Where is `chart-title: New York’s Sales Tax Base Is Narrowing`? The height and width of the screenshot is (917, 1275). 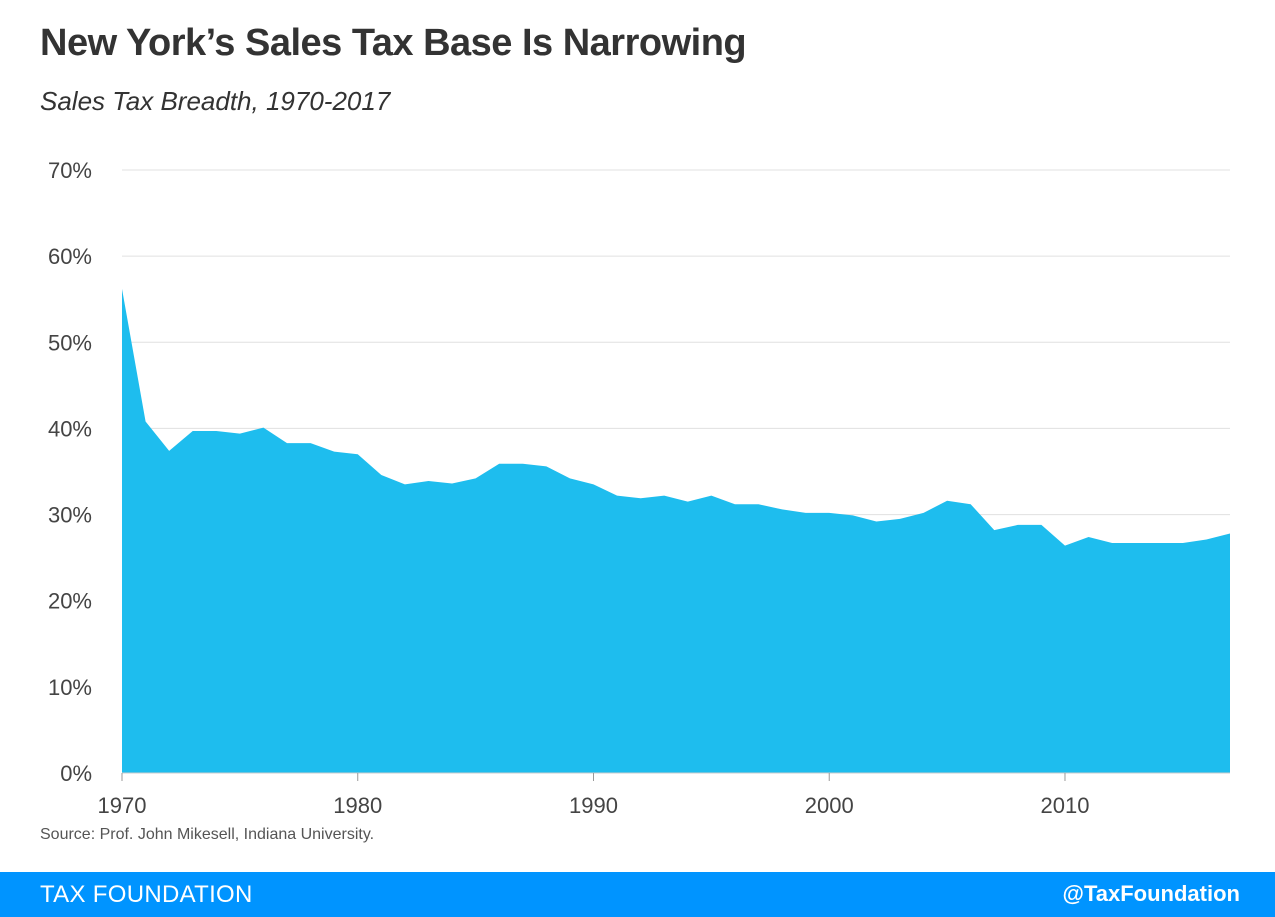 chart-title: New York’s Sales Tax Base Is Narrowing is located at coordinates (393, 43).